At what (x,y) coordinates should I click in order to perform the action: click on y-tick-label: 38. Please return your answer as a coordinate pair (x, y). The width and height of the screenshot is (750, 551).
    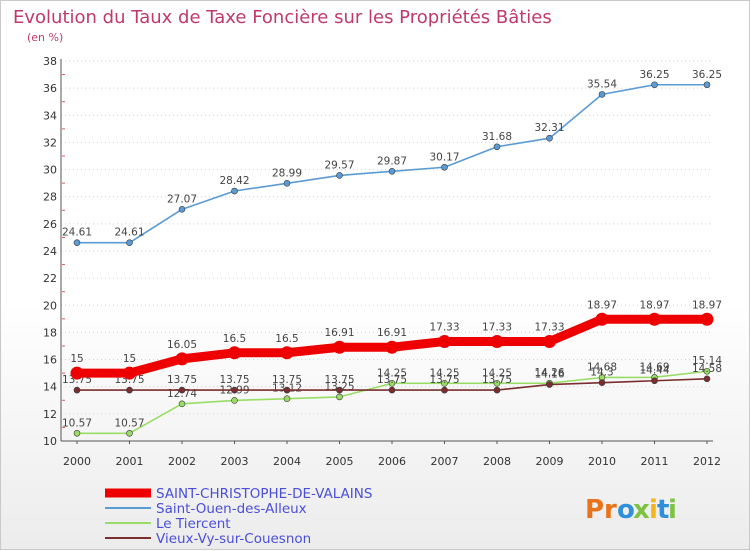
    Looking at the image, I should click on (50, 61).